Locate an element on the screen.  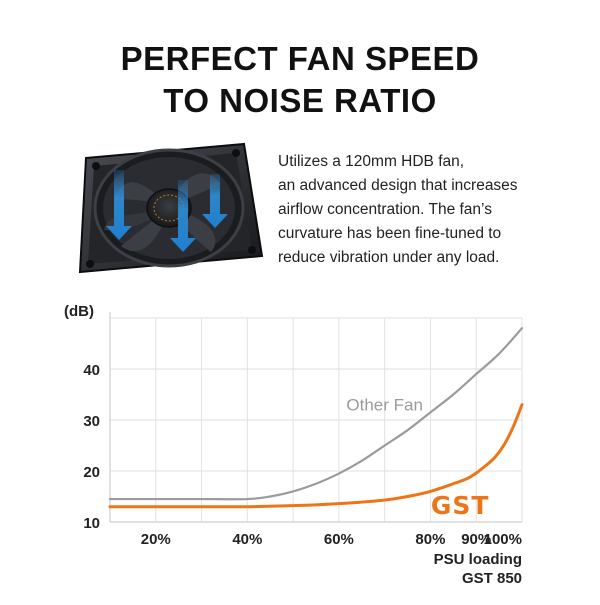
description-line: an advanced design that increases is located at coordinates (398, 185).